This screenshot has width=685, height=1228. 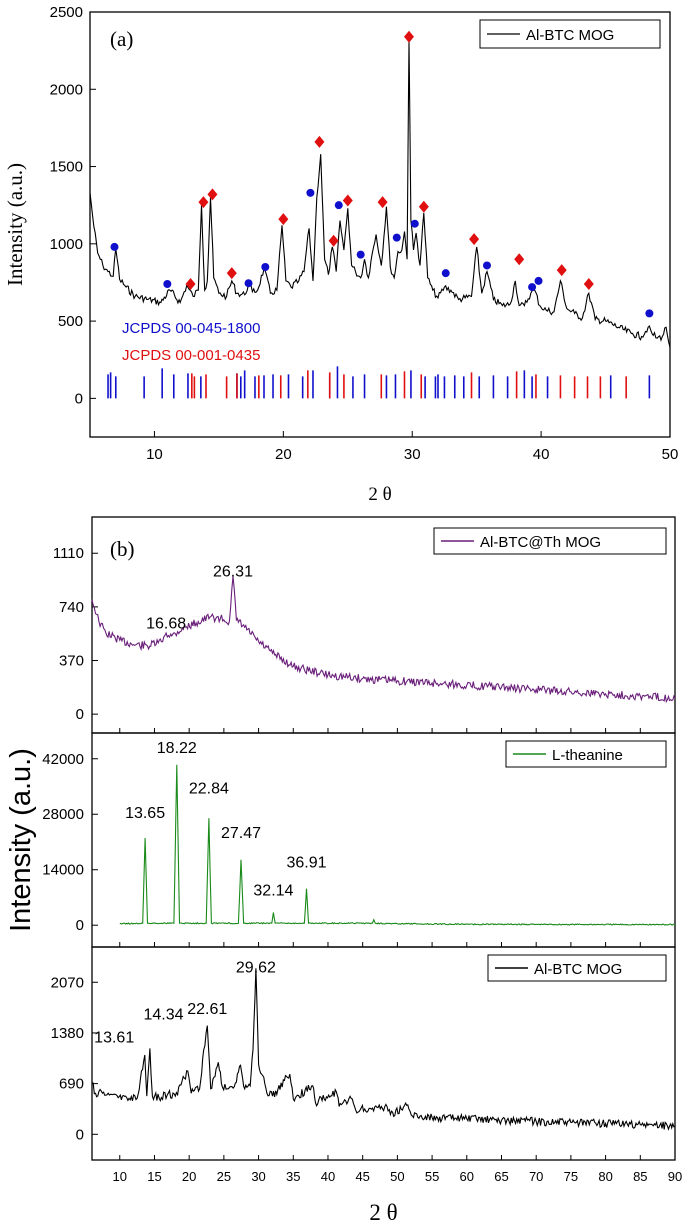 I want to click on b-xtick-label: 40, so click(x=328, y=1176).